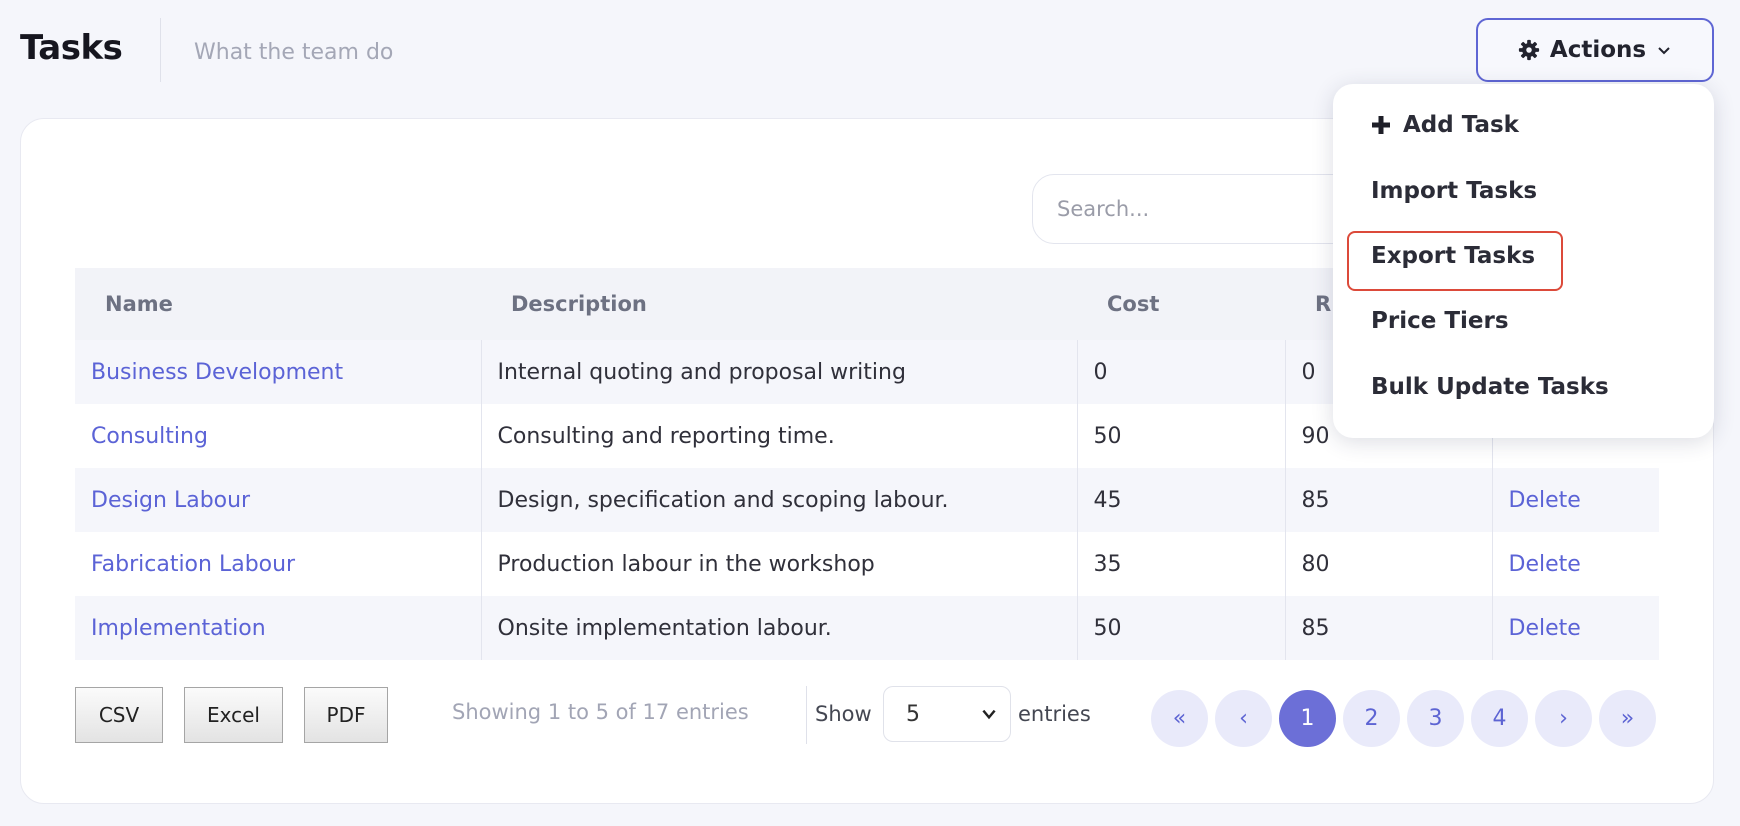  What do you see at coordinates (1440, 321) in the screenshot?
I see `menu-item-price-tiers: Price Tiers` at bounding box center [1440, 321].